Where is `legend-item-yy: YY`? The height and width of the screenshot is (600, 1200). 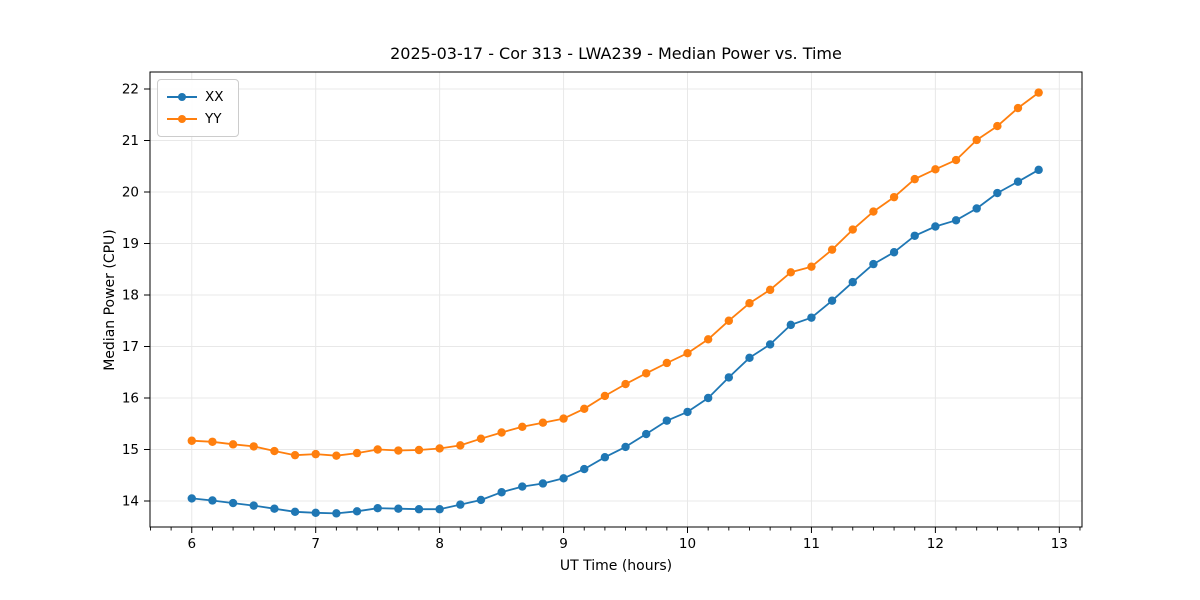 legend-item-yy: YY is located at coordinates (195, 119).